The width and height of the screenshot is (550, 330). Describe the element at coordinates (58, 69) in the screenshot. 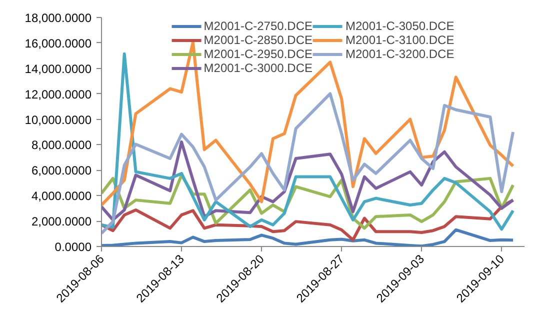

I see `y-tick-label: 14,000.0000` at that location.